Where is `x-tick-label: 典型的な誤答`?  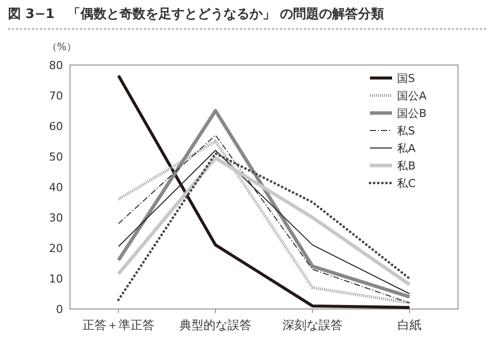 x-tick-label: 典型的な誤答 is located at coordinates (216, 325).